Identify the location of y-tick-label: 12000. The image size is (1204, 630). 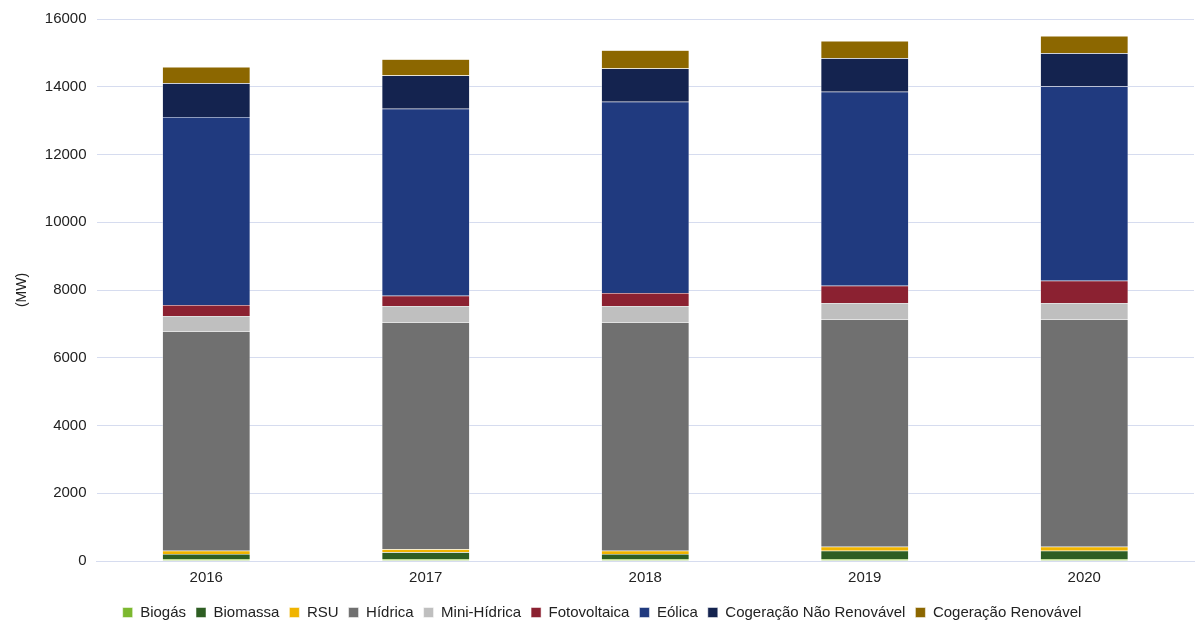
(65, 153).